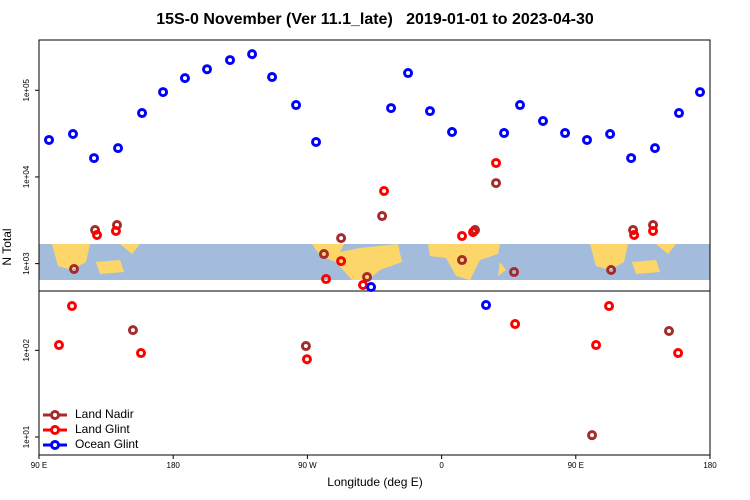 The width and height of the screenshot is (750, 500). I want to click on x-tick-label: 0, so click(441, 465).